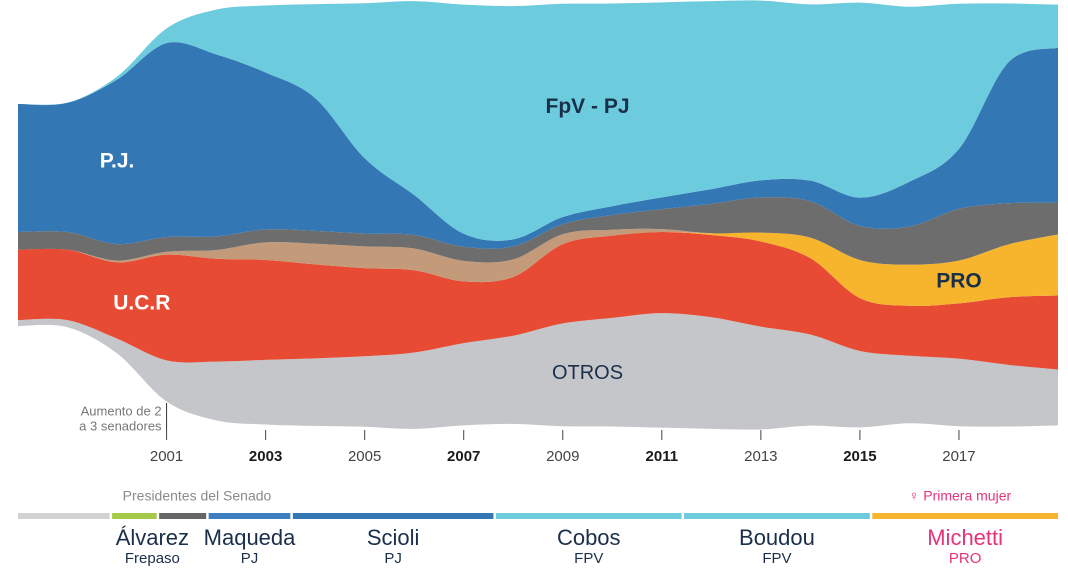  What do you see at coordinates (393, 537) in the screenshot?
I see `president-name: Scioli` at bounding box center [393, 537].